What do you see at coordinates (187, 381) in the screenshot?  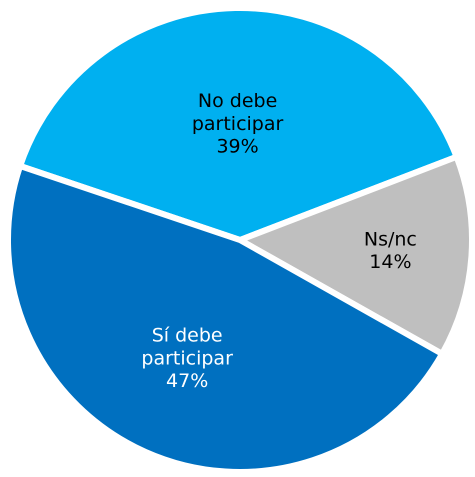 I see `value-label: 47%` at bounding box center [187, 381].